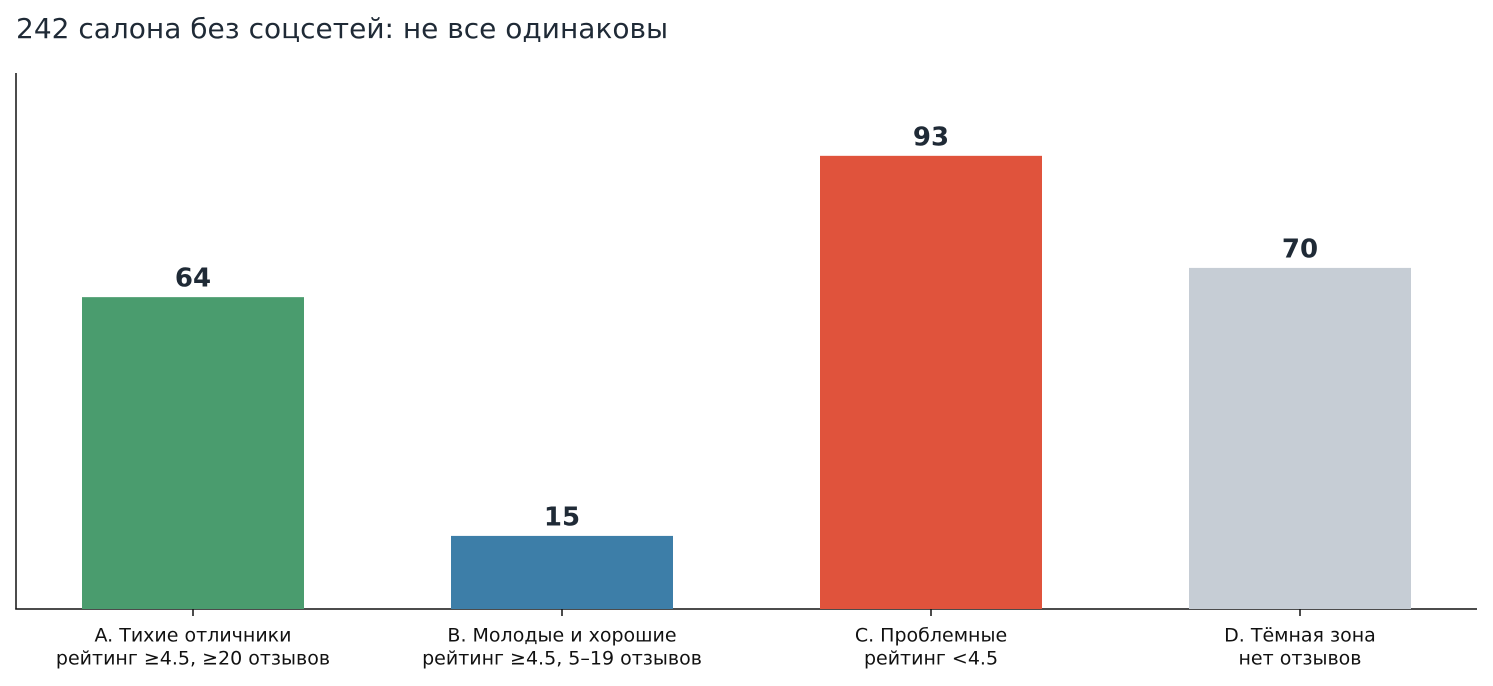 Image resolution: width=1493 pixels, height=686 pixels. Describe the element at coordinates (562, 517) in the screenshot. I see `value-label: 15` at that location.